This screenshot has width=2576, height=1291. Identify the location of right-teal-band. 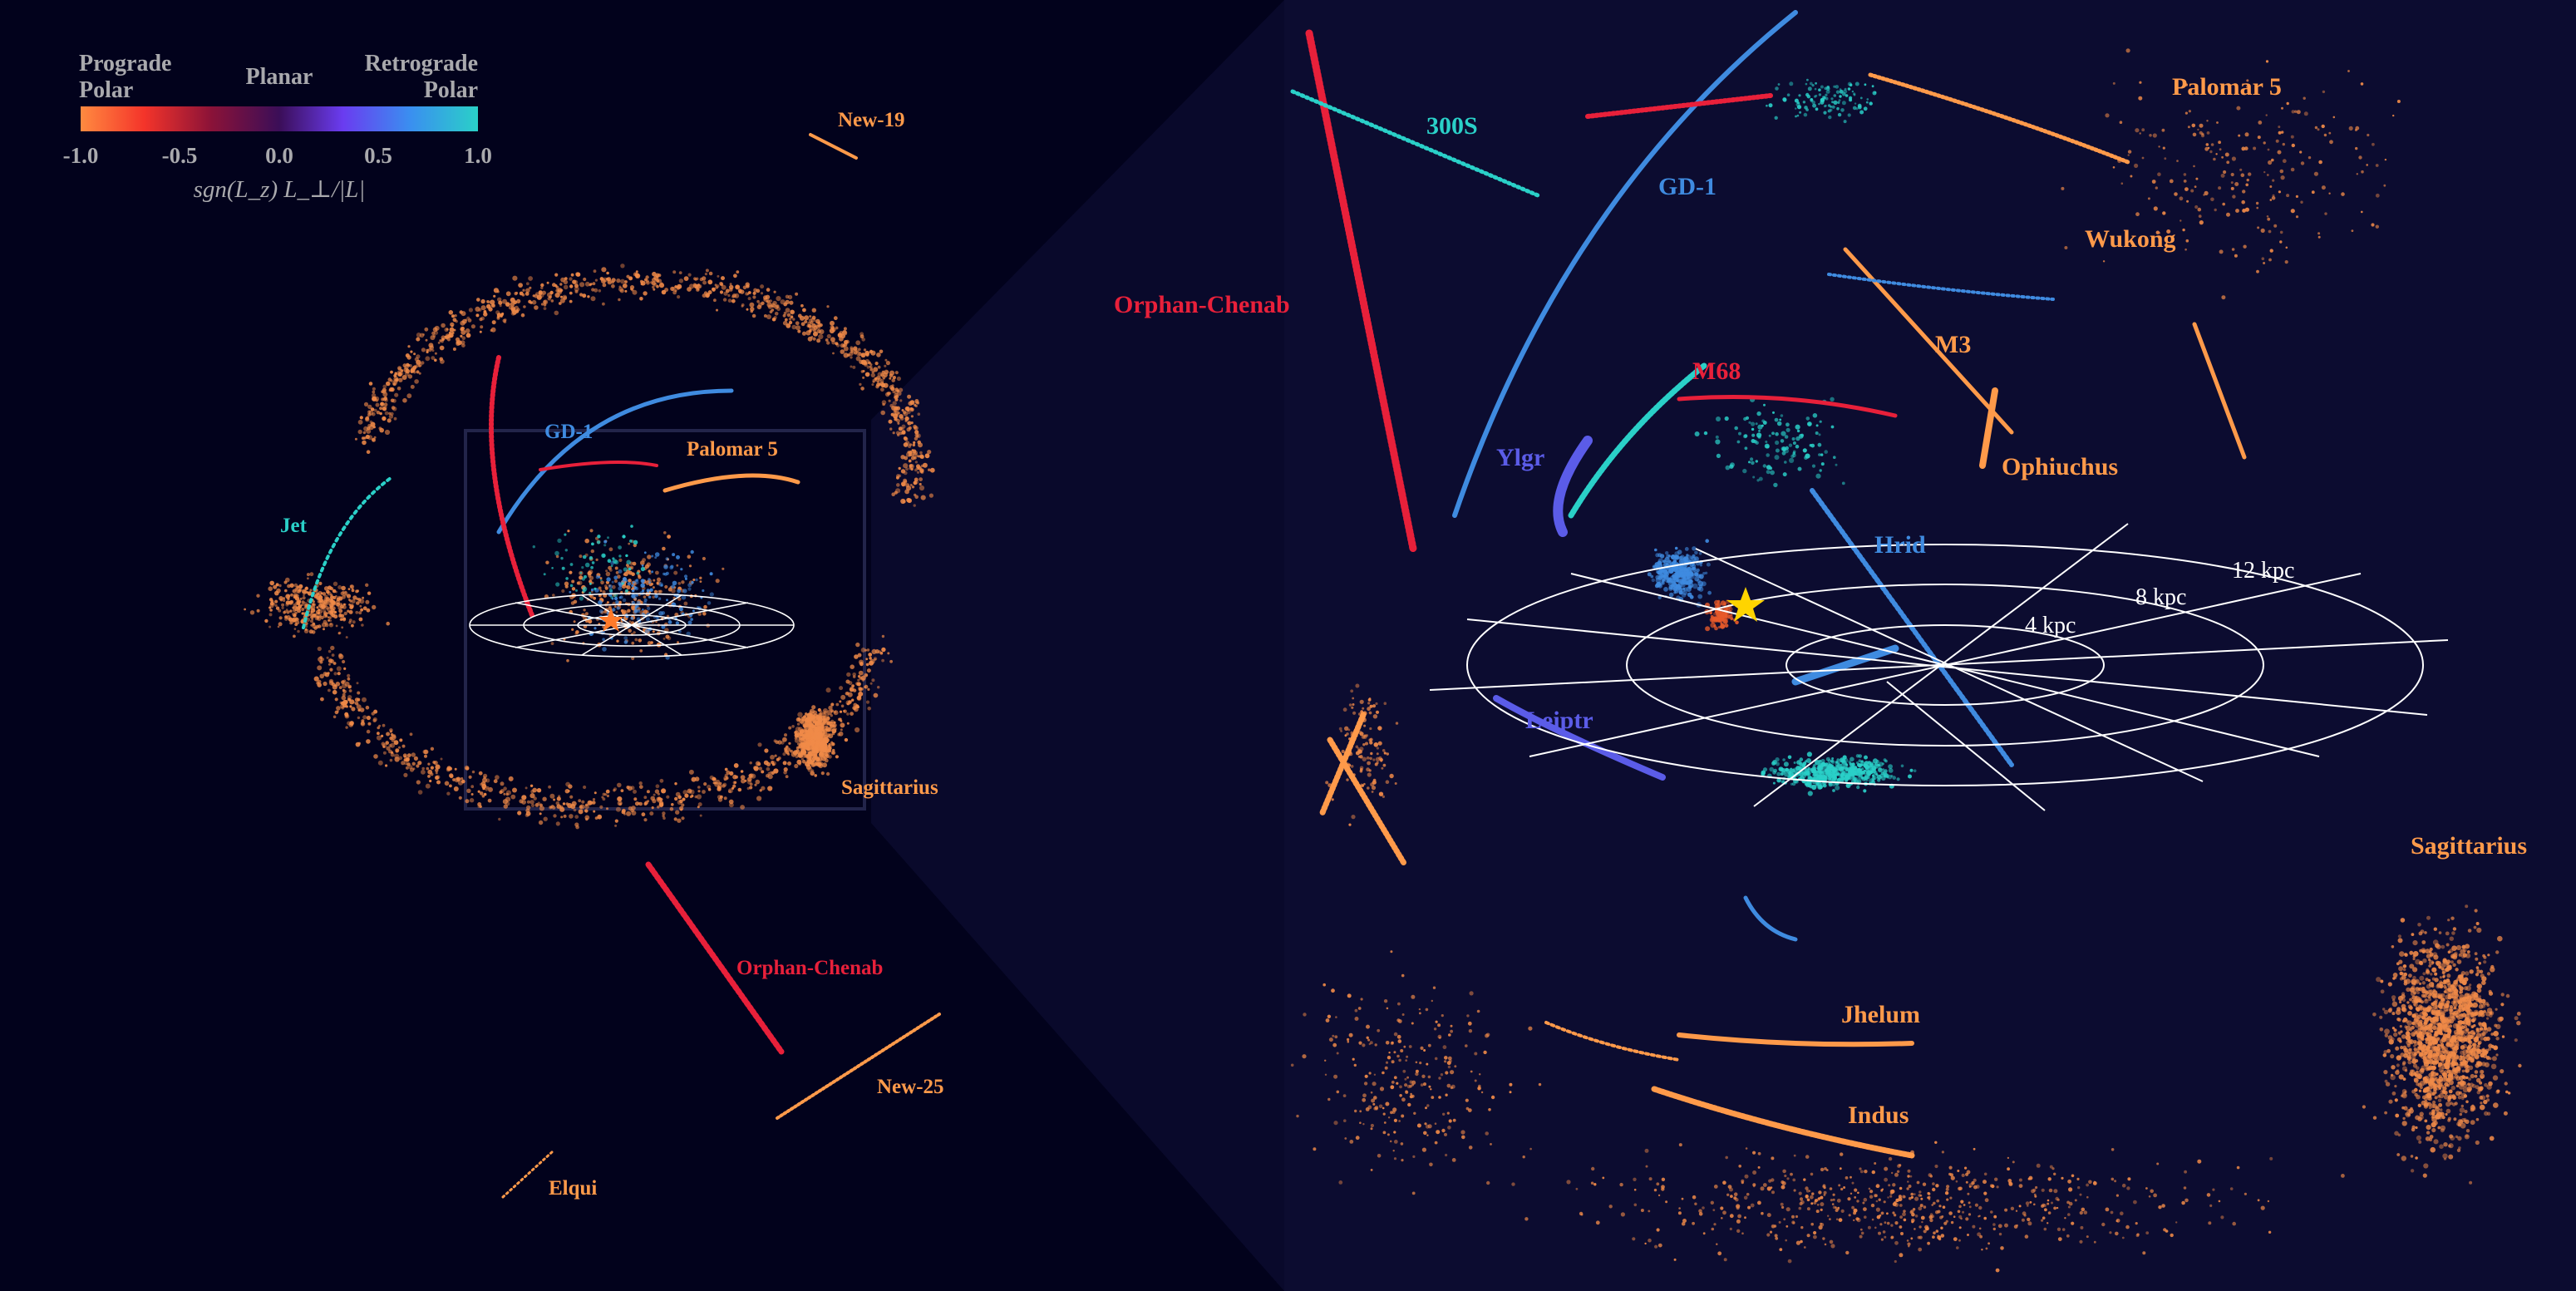
(1839, 773).